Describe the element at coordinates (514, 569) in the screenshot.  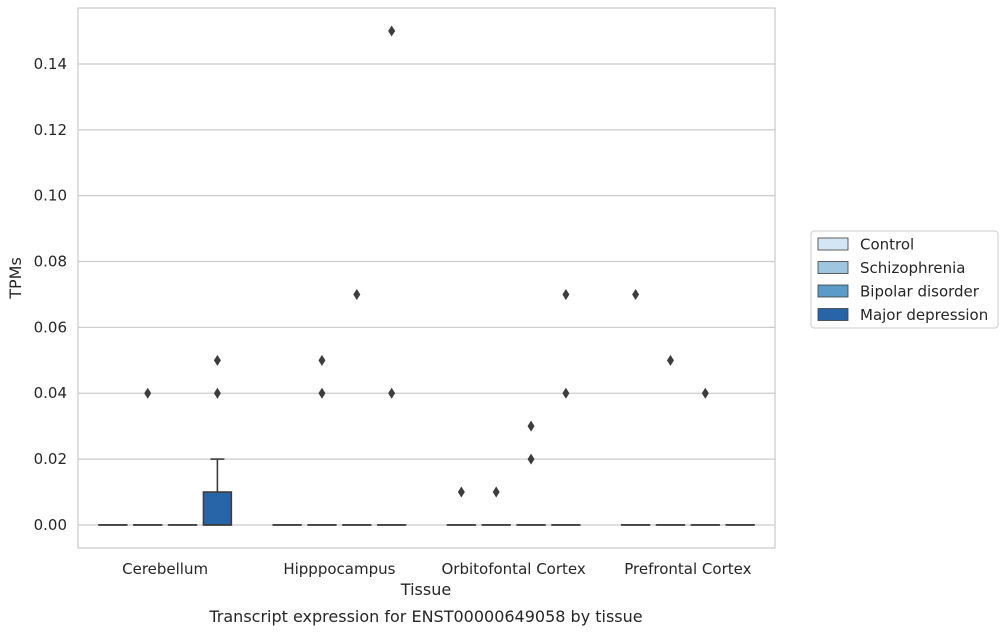
I see `x-tick-label: Orbitofontal Cortex` at that location.